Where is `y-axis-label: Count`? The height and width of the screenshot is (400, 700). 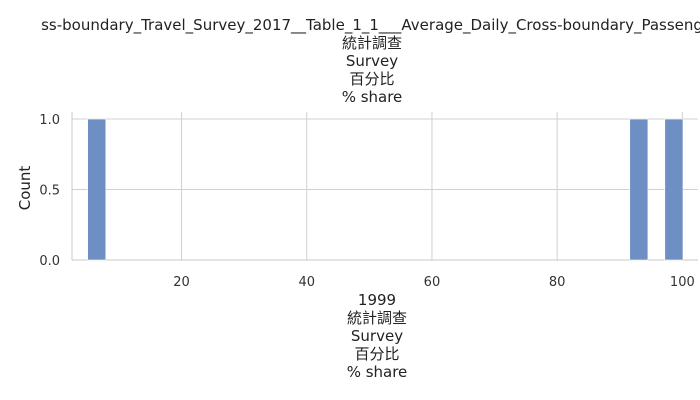
y-axis-label: Count is located at coordinates (25, 188).